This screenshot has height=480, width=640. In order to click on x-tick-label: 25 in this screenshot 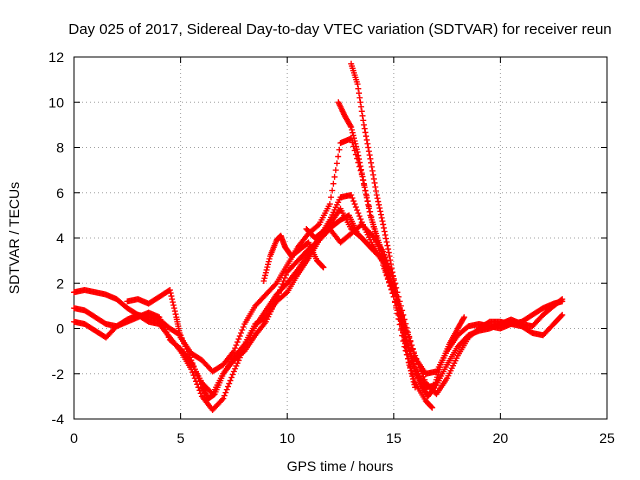, I will do `click(607, 438)`.